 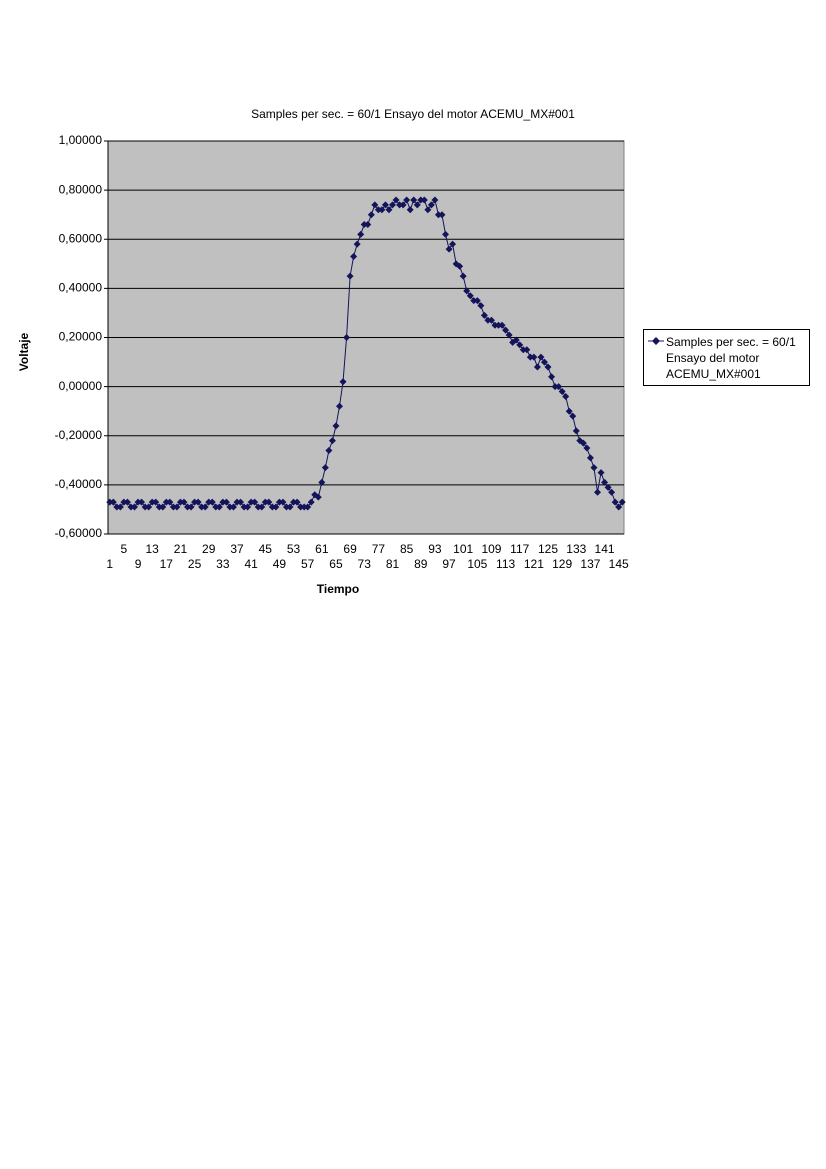 What do you see at coordinates (81, 238) in the screenshot?
I see `y-tick-label: 0,60000` at bounding box center [81, 238].